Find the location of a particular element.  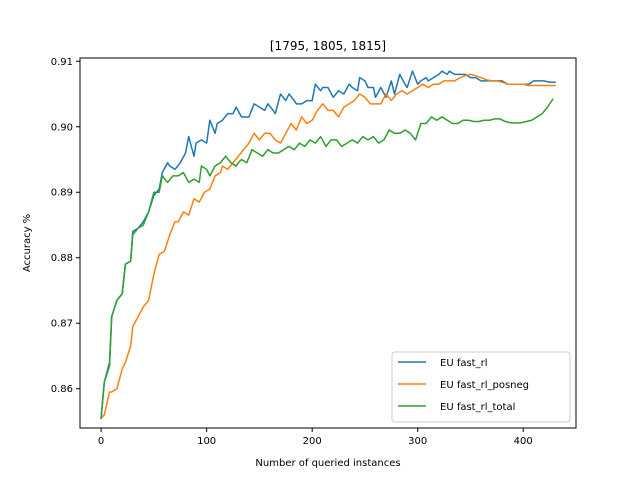

legend-box is located at coordinates (481, 387).